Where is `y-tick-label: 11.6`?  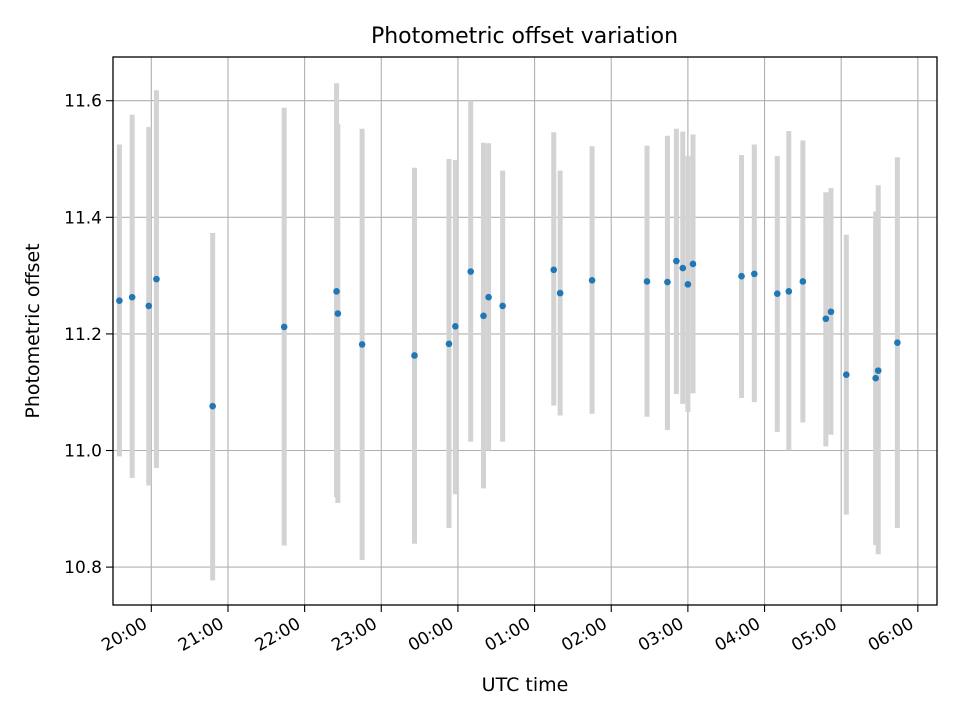
y-tick-label: 11.6 is located at coordinates (83, 102).